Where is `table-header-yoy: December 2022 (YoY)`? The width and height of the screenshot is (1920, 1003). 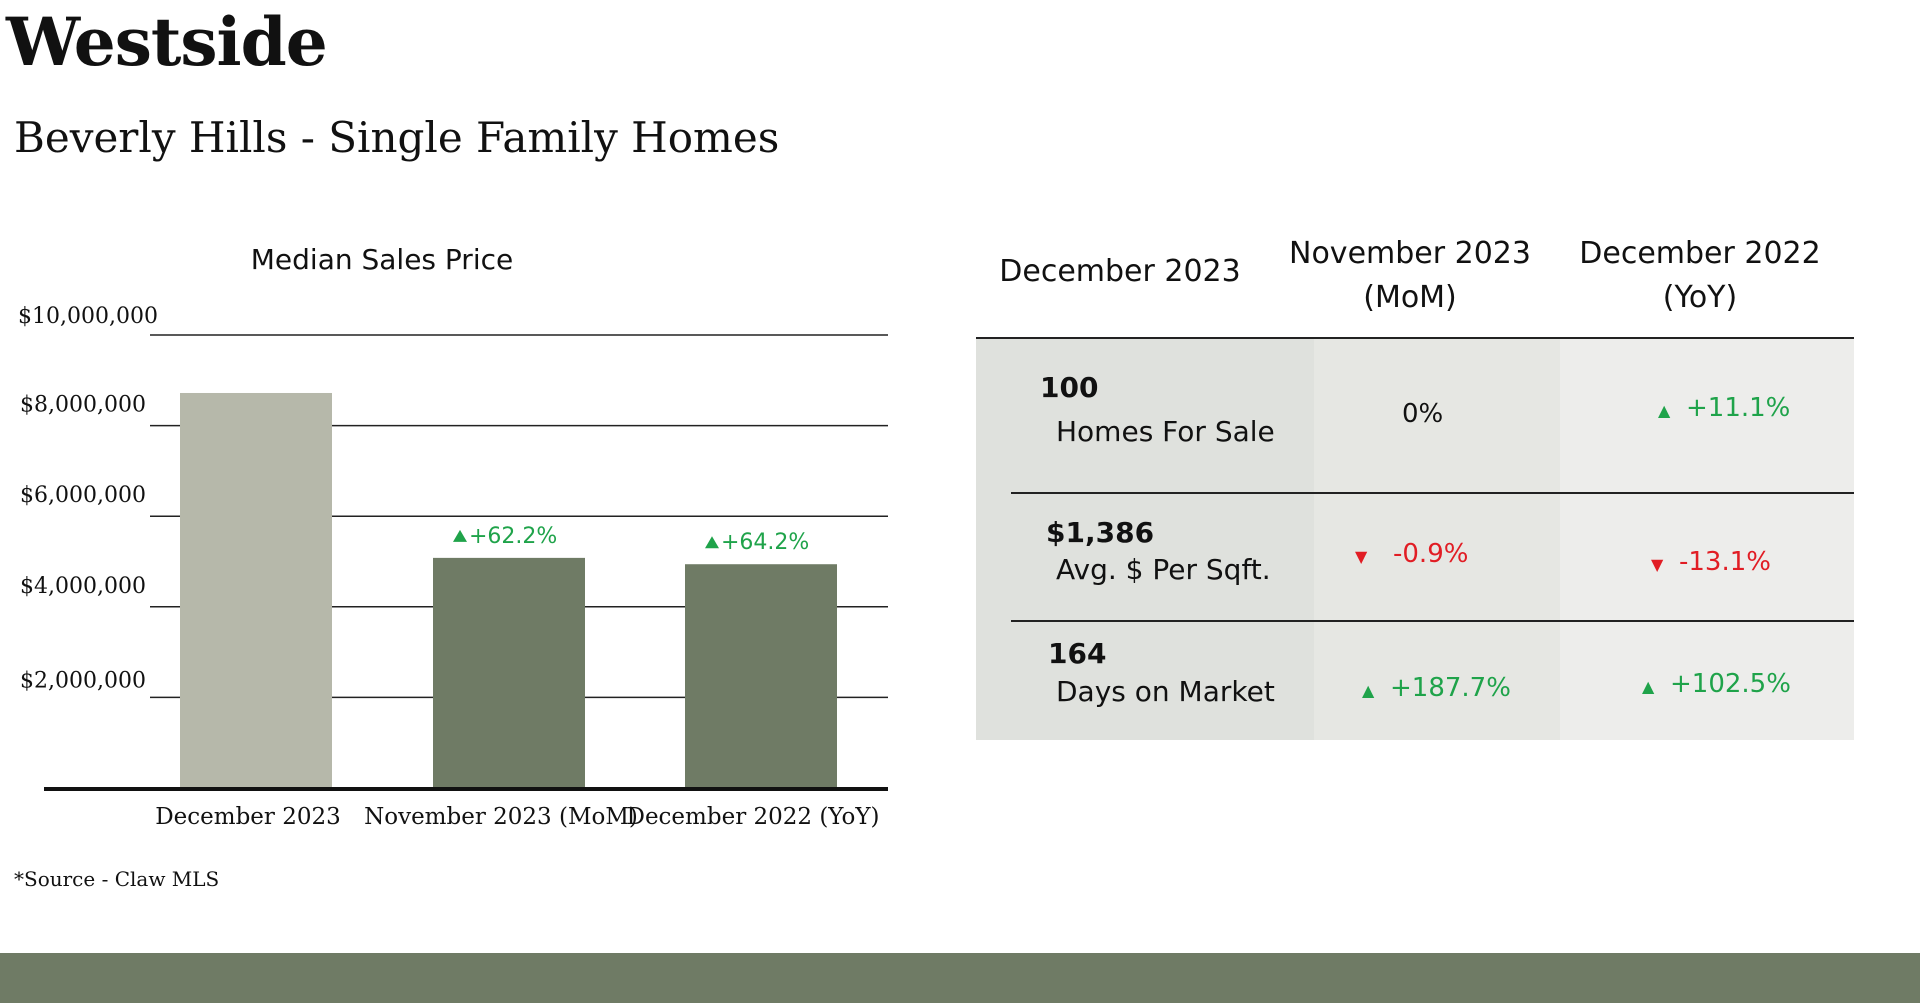 table-header-yoy: December 2022 (YoY) is located at coordinates (1700, 275).